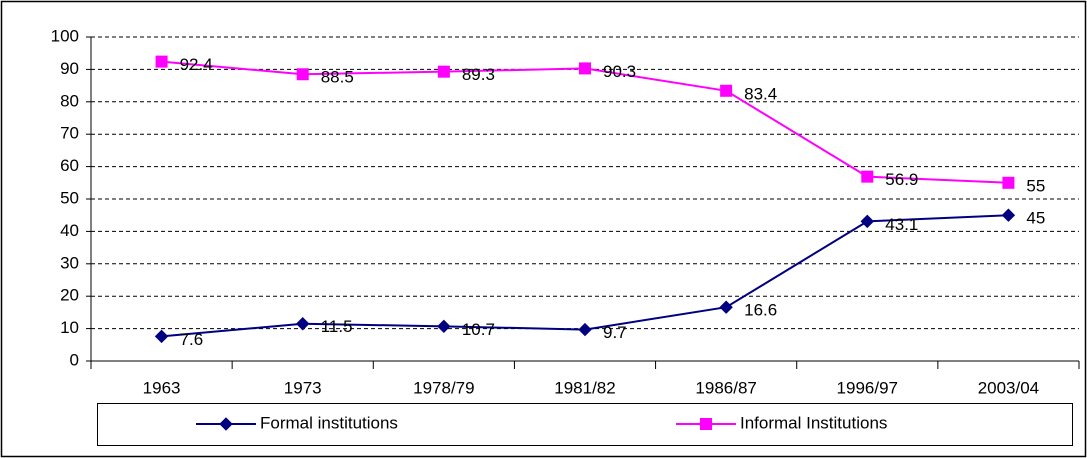  What do you see at coordinates (813, 422) in the screenshot?
I see `legend-label: Informal Institutions` at bounding box center [813, 422].